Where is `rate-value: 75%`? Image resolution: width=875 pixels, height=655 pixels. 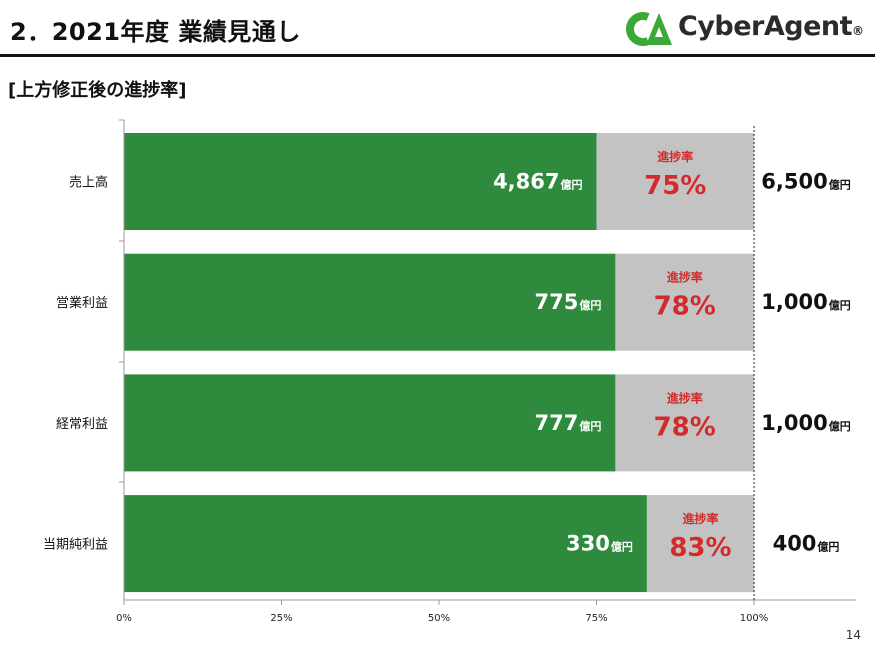 rate-value: 75% is located at coordinates (675, 186).